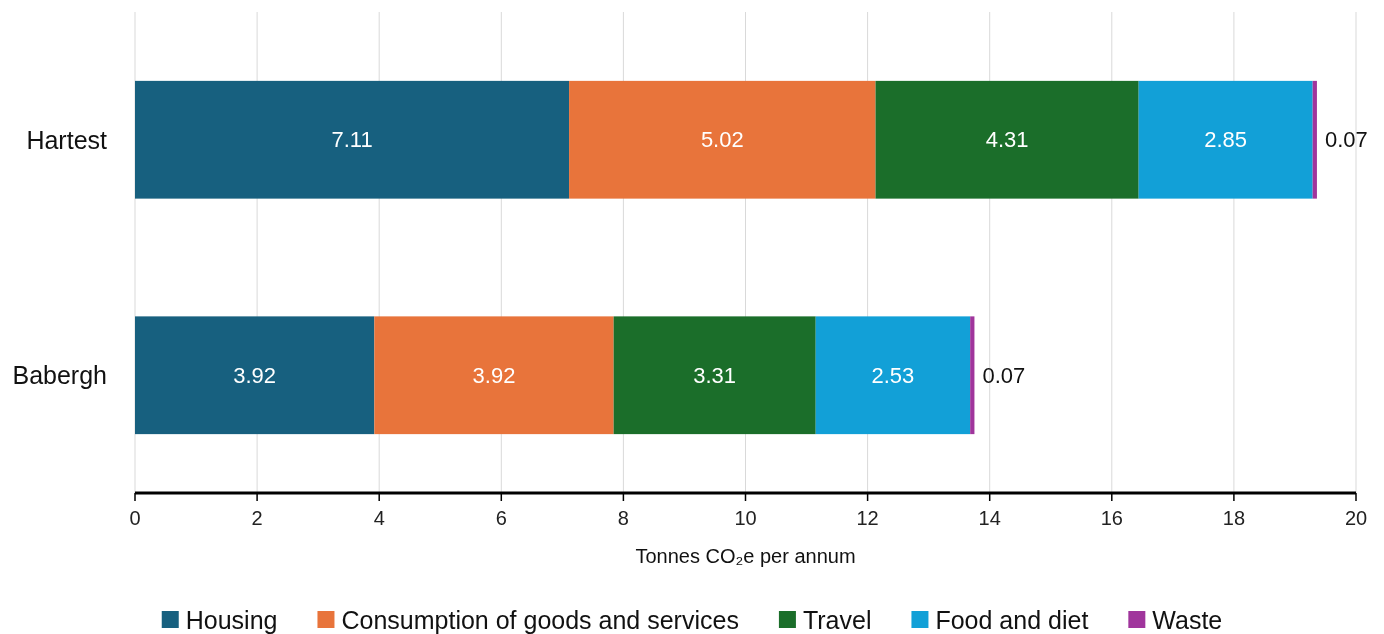 The height and width of the screenshot is (634, 1384). What do you see at coordinates (745, 518) in the screenshot?
I see `x-tick-label: 10` at bounding box center [745, 518].